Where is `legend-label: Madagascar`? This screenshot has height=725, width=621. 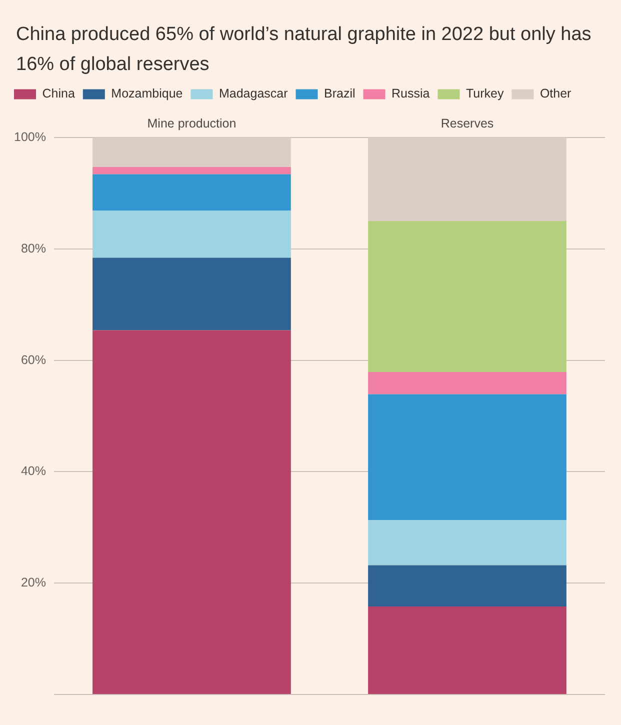 legend-label: Madagascar is located at coordinates (253, 93).